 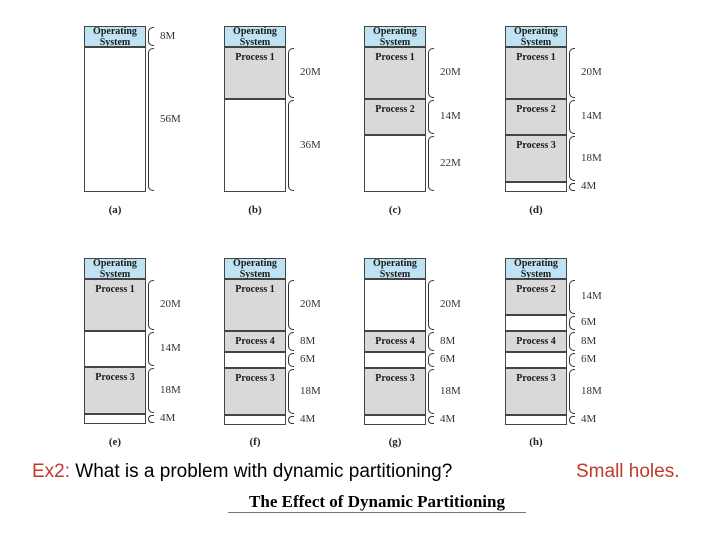 What do you see at coordinates (170, 118) in the screenshot?
I see `size-label: 56M` at bounding box center [170, 118].